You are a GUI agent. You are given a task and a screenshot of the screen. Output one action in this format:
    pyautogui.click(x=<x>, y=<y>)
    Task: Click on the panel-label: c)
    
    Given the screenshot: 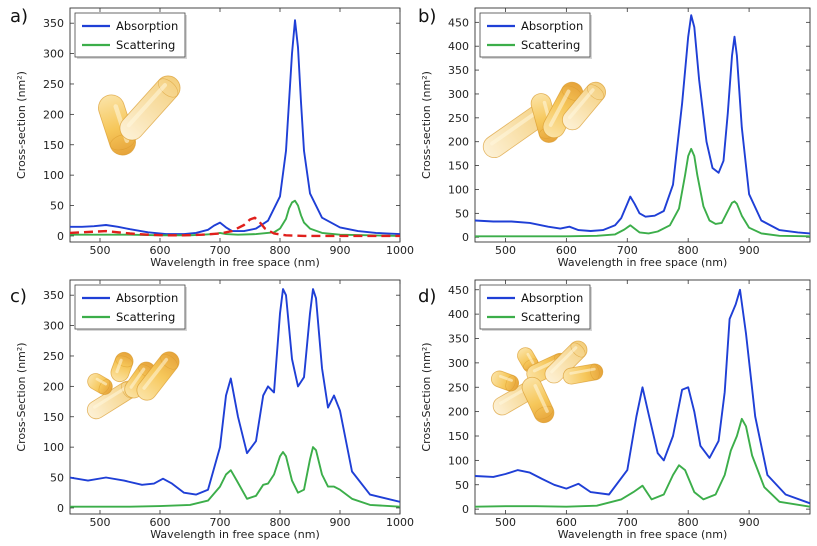 What is the action you would take?
    pyautogui.click(x=18, y=296)
    